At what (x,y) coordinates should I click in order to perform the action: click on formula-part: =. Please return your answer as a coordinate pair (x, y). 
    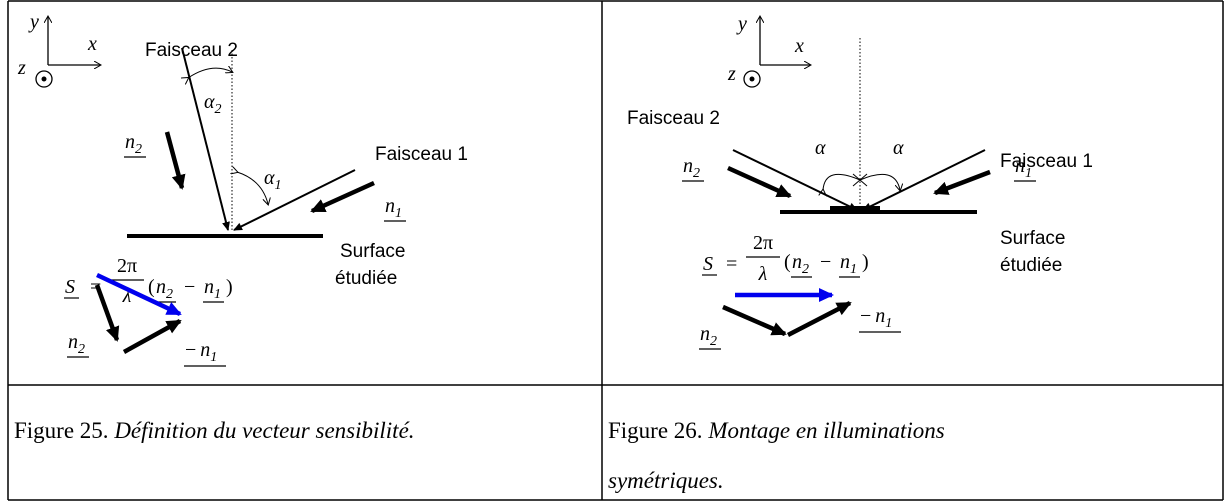
    Looking at the image, I should click on (731, 264).